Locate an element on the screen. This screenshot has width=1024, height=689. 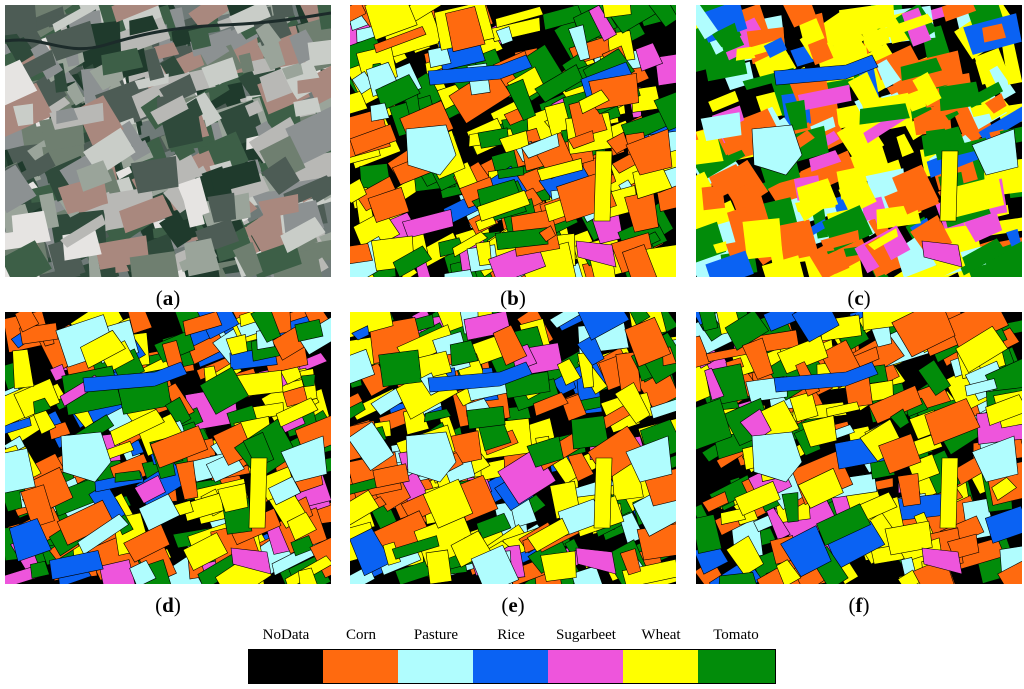
panel-label-d: (d) is located at coordinates (168, 605).